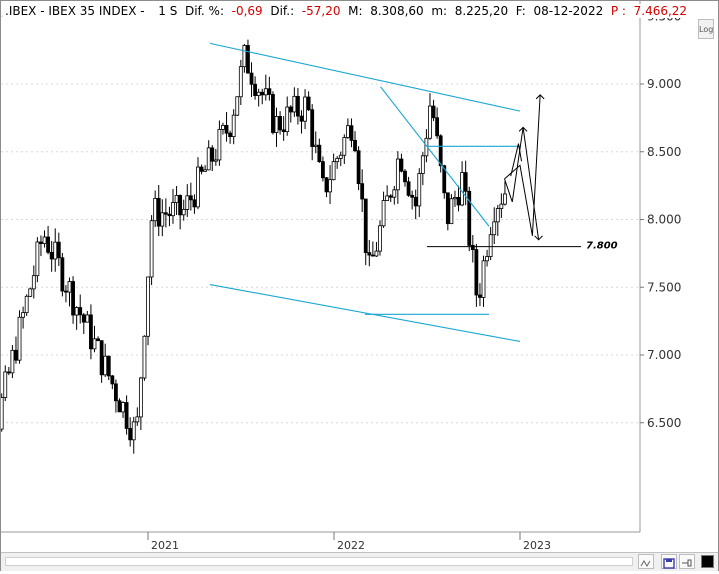  Describe the element at coordinates (537, 545) in the screenshot. I see `x-tick-label: 2023` at that location.